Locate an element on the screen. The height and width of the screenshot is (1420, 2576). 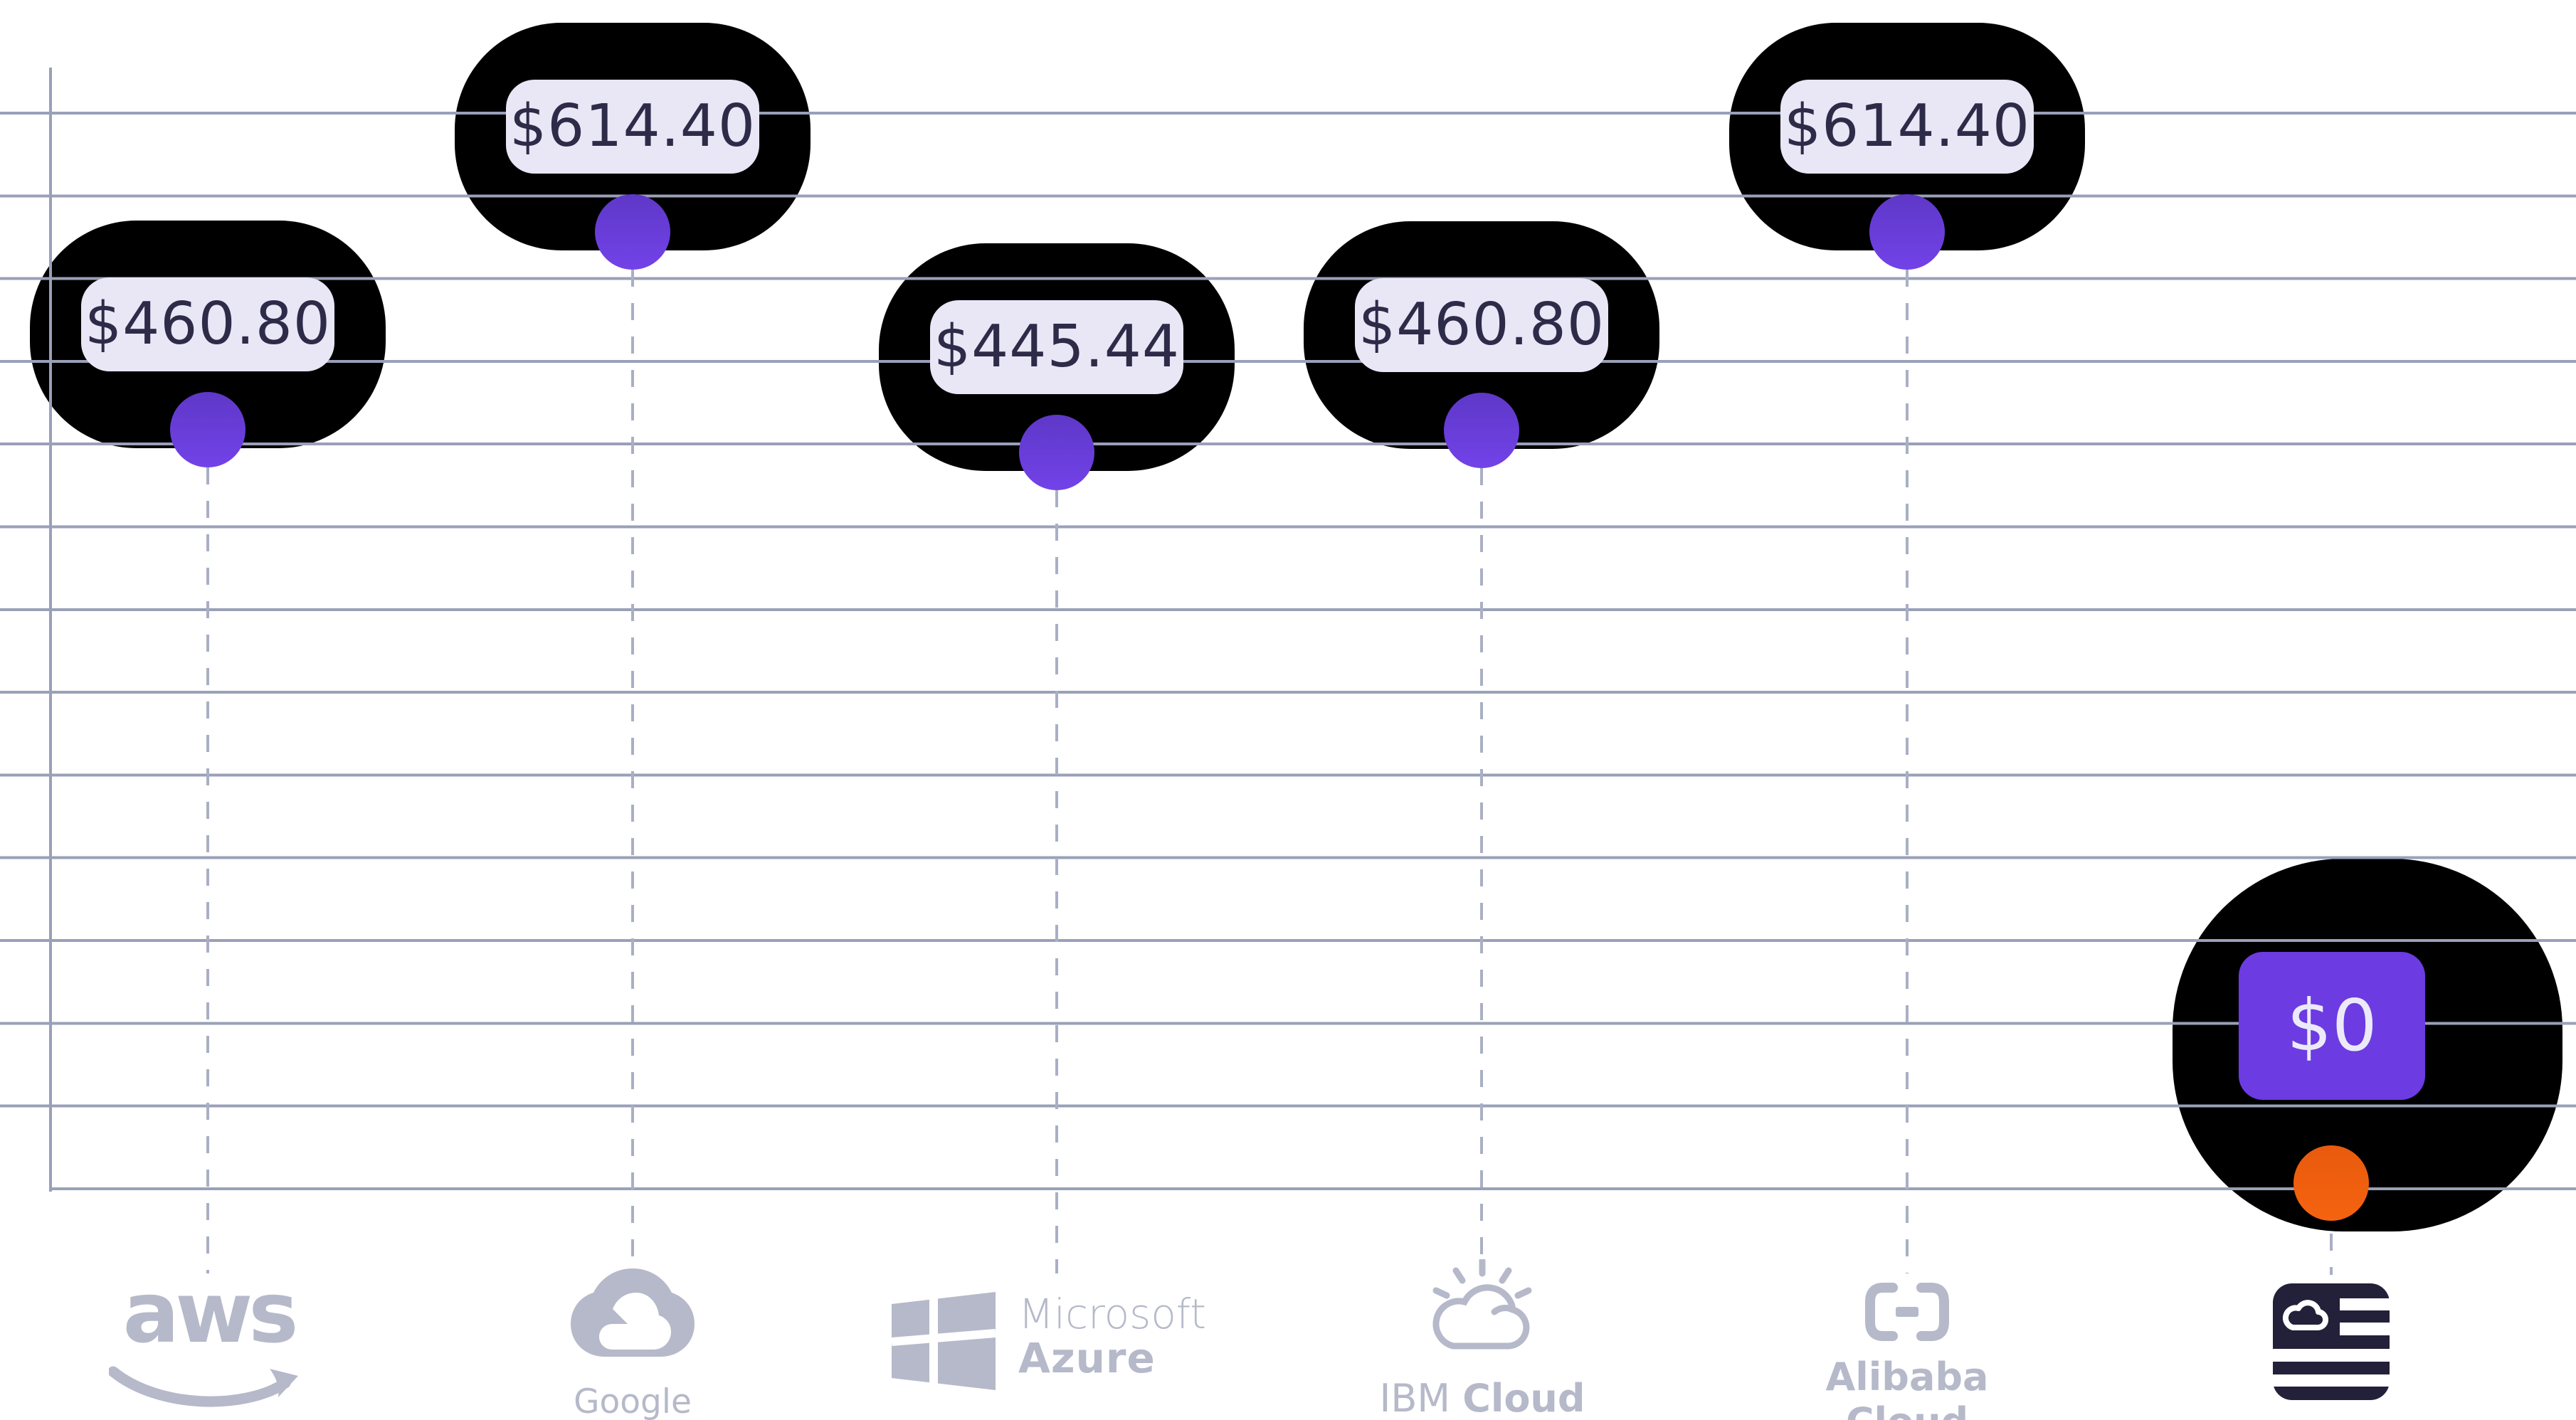
cloud-label-part: Cloud is located at coordinates (1523, 1398).